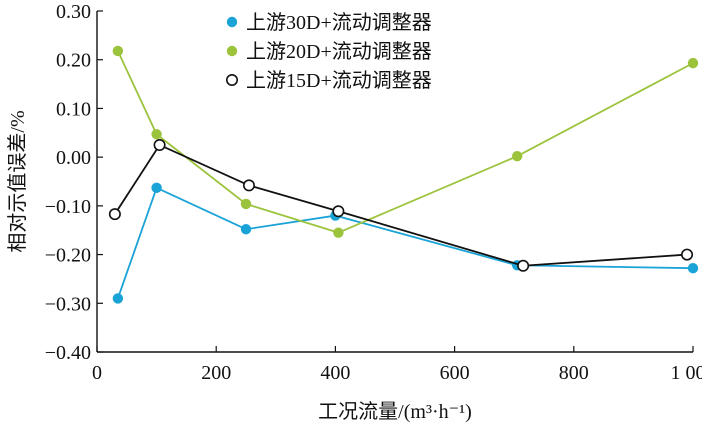 The height and width of the screenshot is (444, 702). I want to click on legend-item: 上游15D+流动调整器, so click(329, 80).